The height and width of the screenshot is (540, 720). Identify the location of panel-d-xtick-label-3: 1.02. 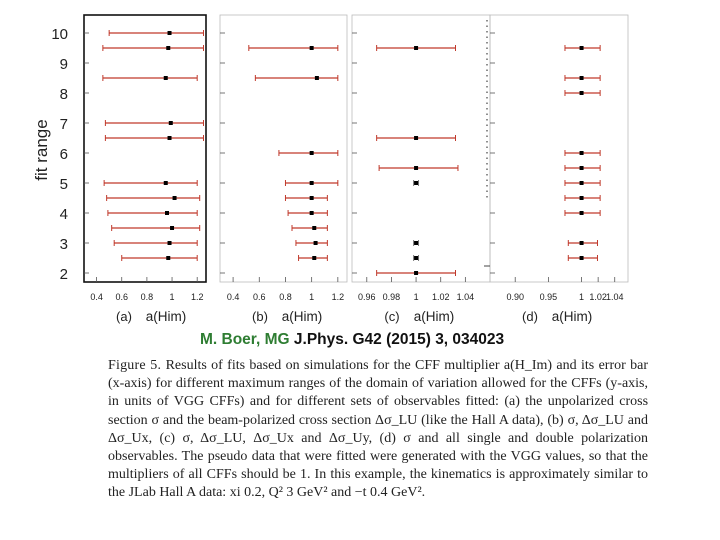
(598, 297).